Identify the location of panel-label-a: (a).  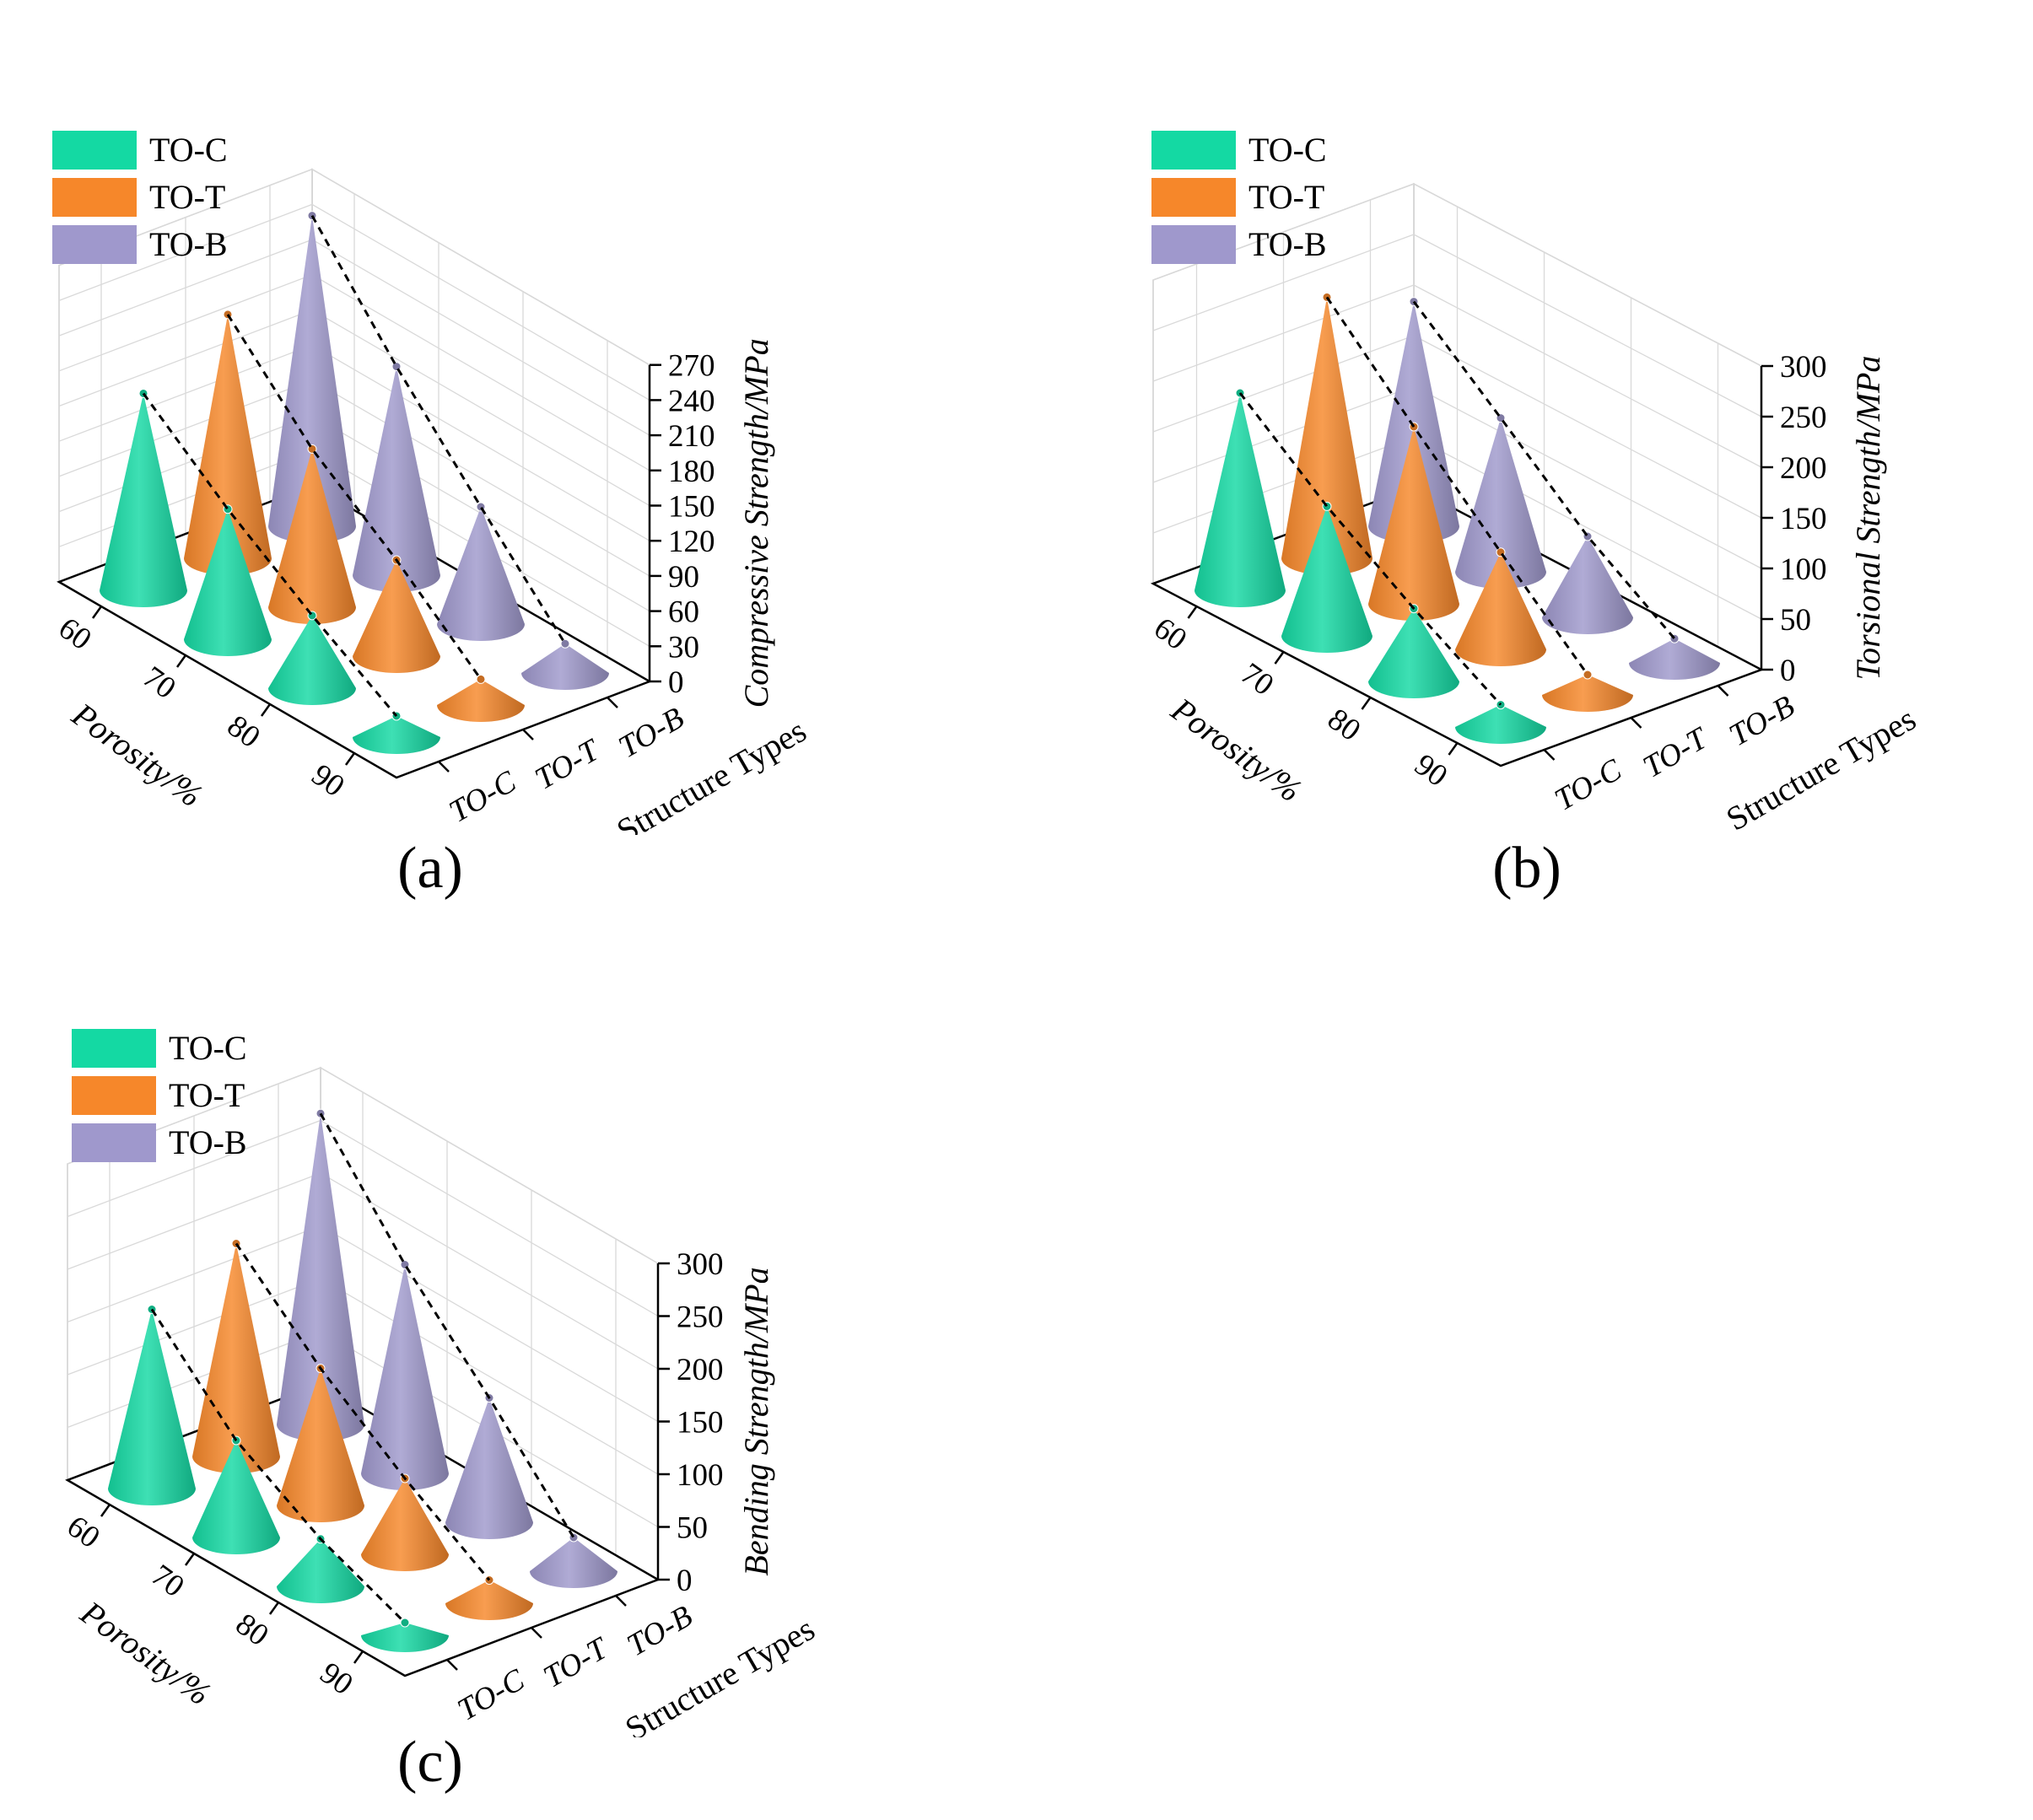
(430, 869).